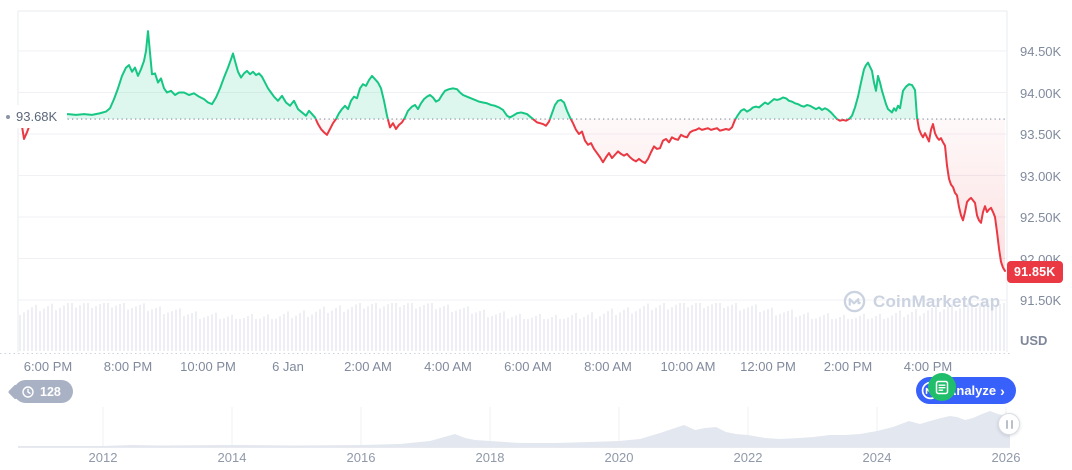 The image size is (1072, 470). I want to click on coinmarketcap-logo-icon, so click(854, 301).